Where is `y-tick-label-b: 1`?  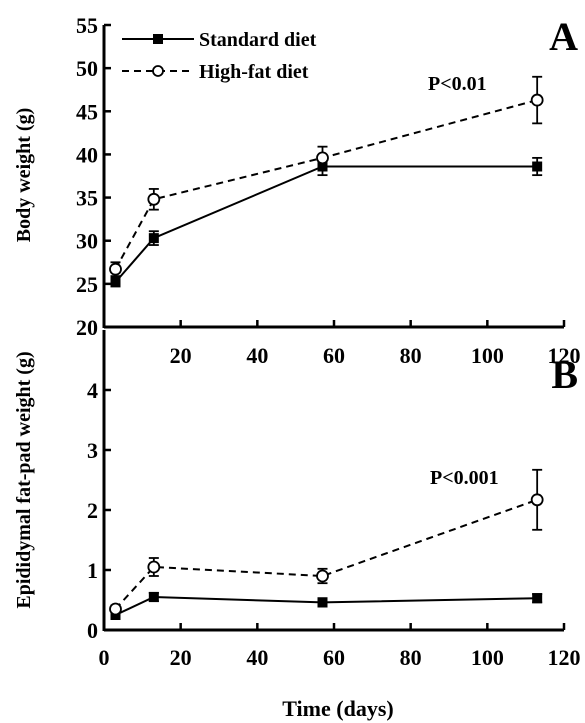
y-tick-label-b: 1 is located at coordinates (92, 570).